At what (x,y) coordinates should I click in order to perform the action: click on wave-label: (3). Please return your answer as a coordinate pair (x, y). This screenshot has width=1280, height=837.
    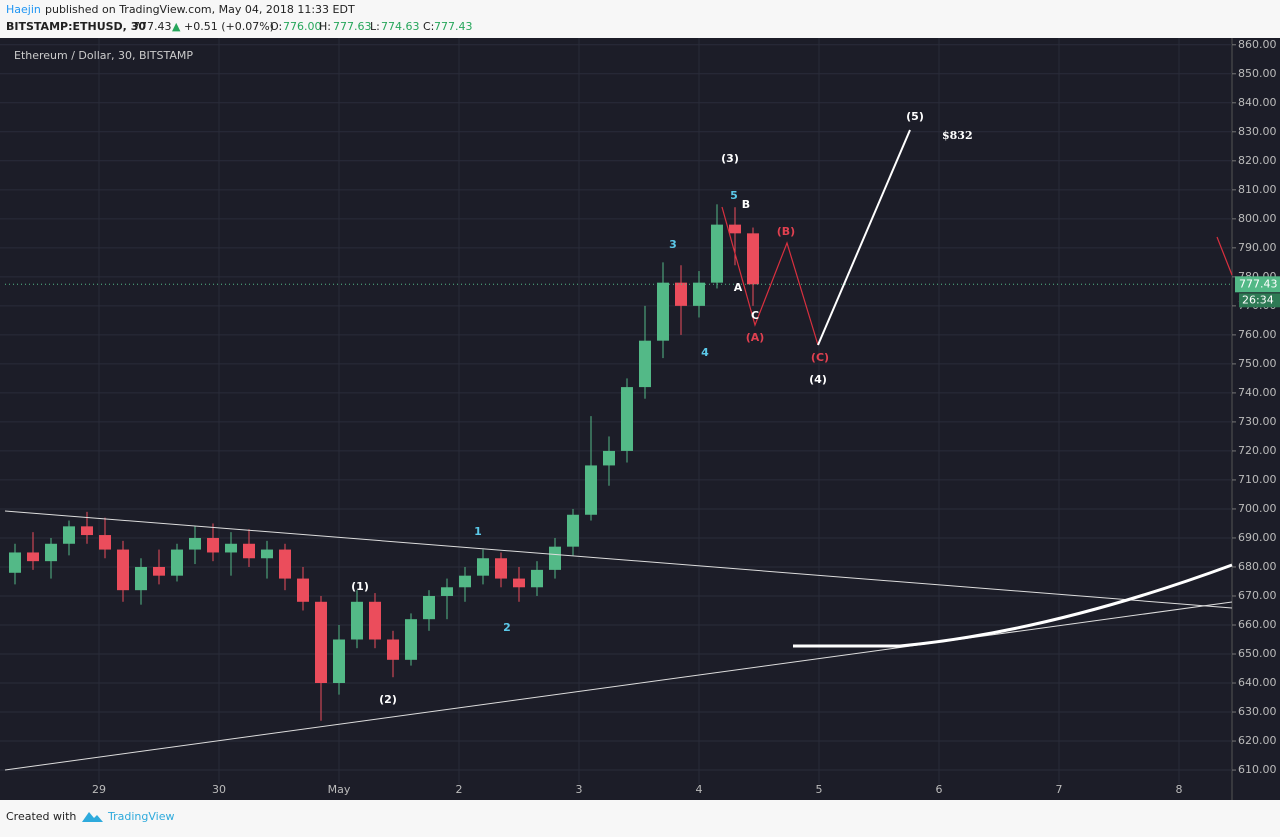
    Looking at the image, I should click on (730, 158).